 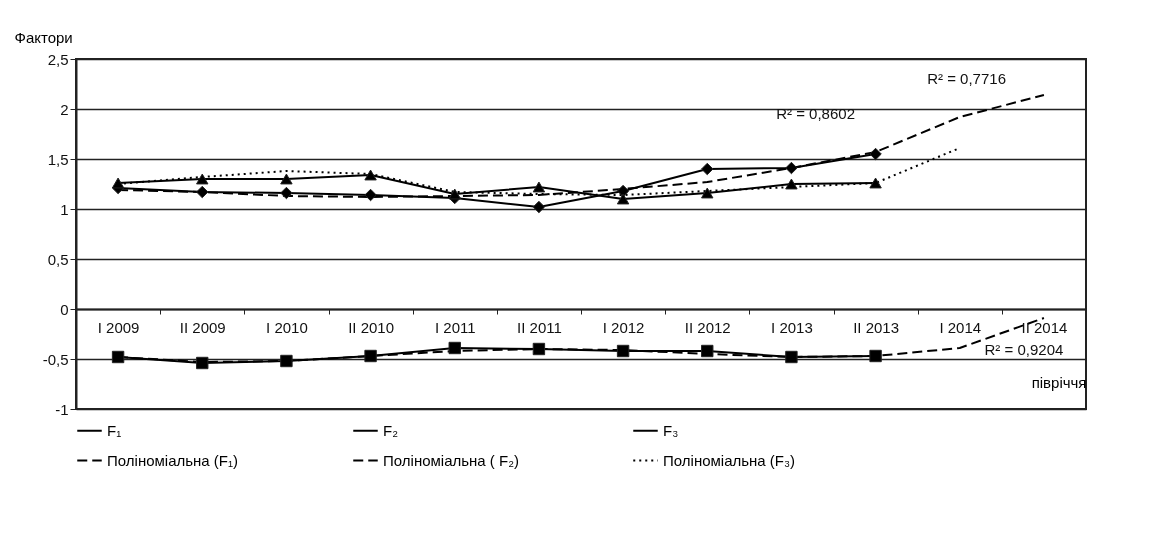 What do you see at coordinates (729, 460) in the screenshot?
I see `legend-label: Поліноміальна (F₃)` at bounding box center [729, 460].